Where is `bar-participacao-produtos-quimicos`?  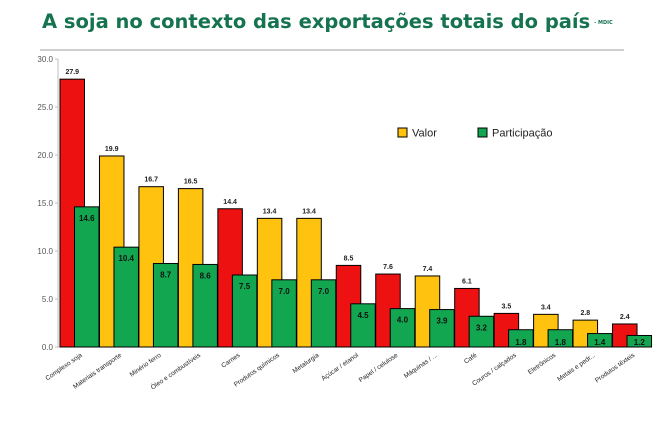
bar-participacao-produtos-quimicos is located at coordinates (284, 313).